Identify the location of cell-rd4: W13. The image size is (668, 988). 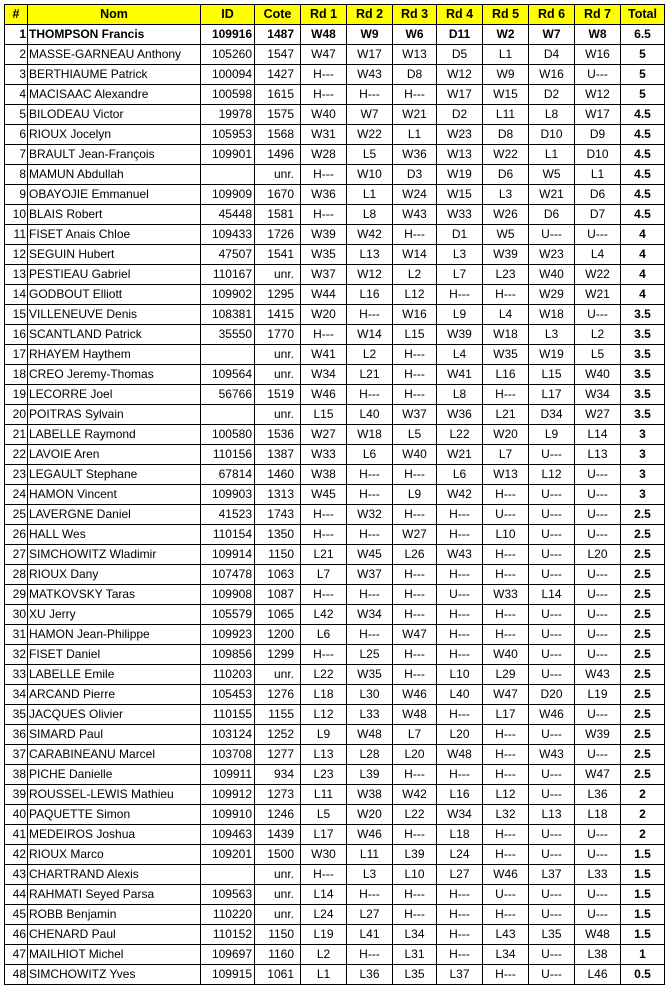
(459, 154).